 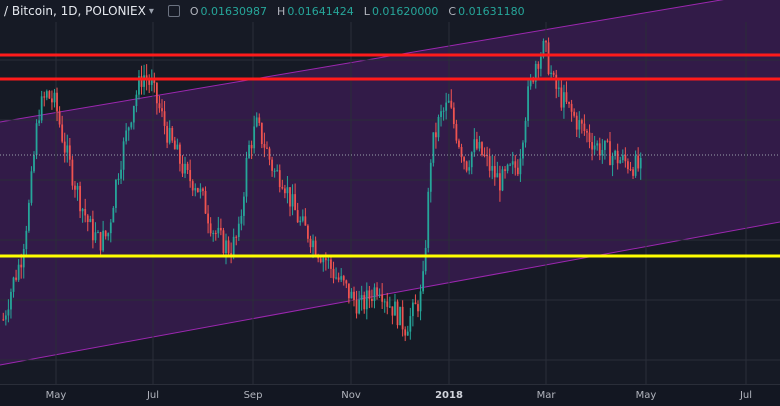 I want to click on symbol-title: / Bitcoin, 1D, POLONIEX, so click(x=75, y=11).